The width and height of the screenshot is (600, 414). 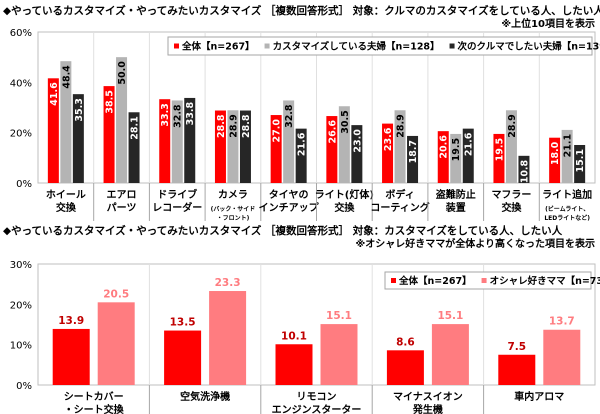 What do you see at coordinates (567, 218) in the screenshot?
I see `category-label: LEDライトなど)` at bounding box center [567, 218].